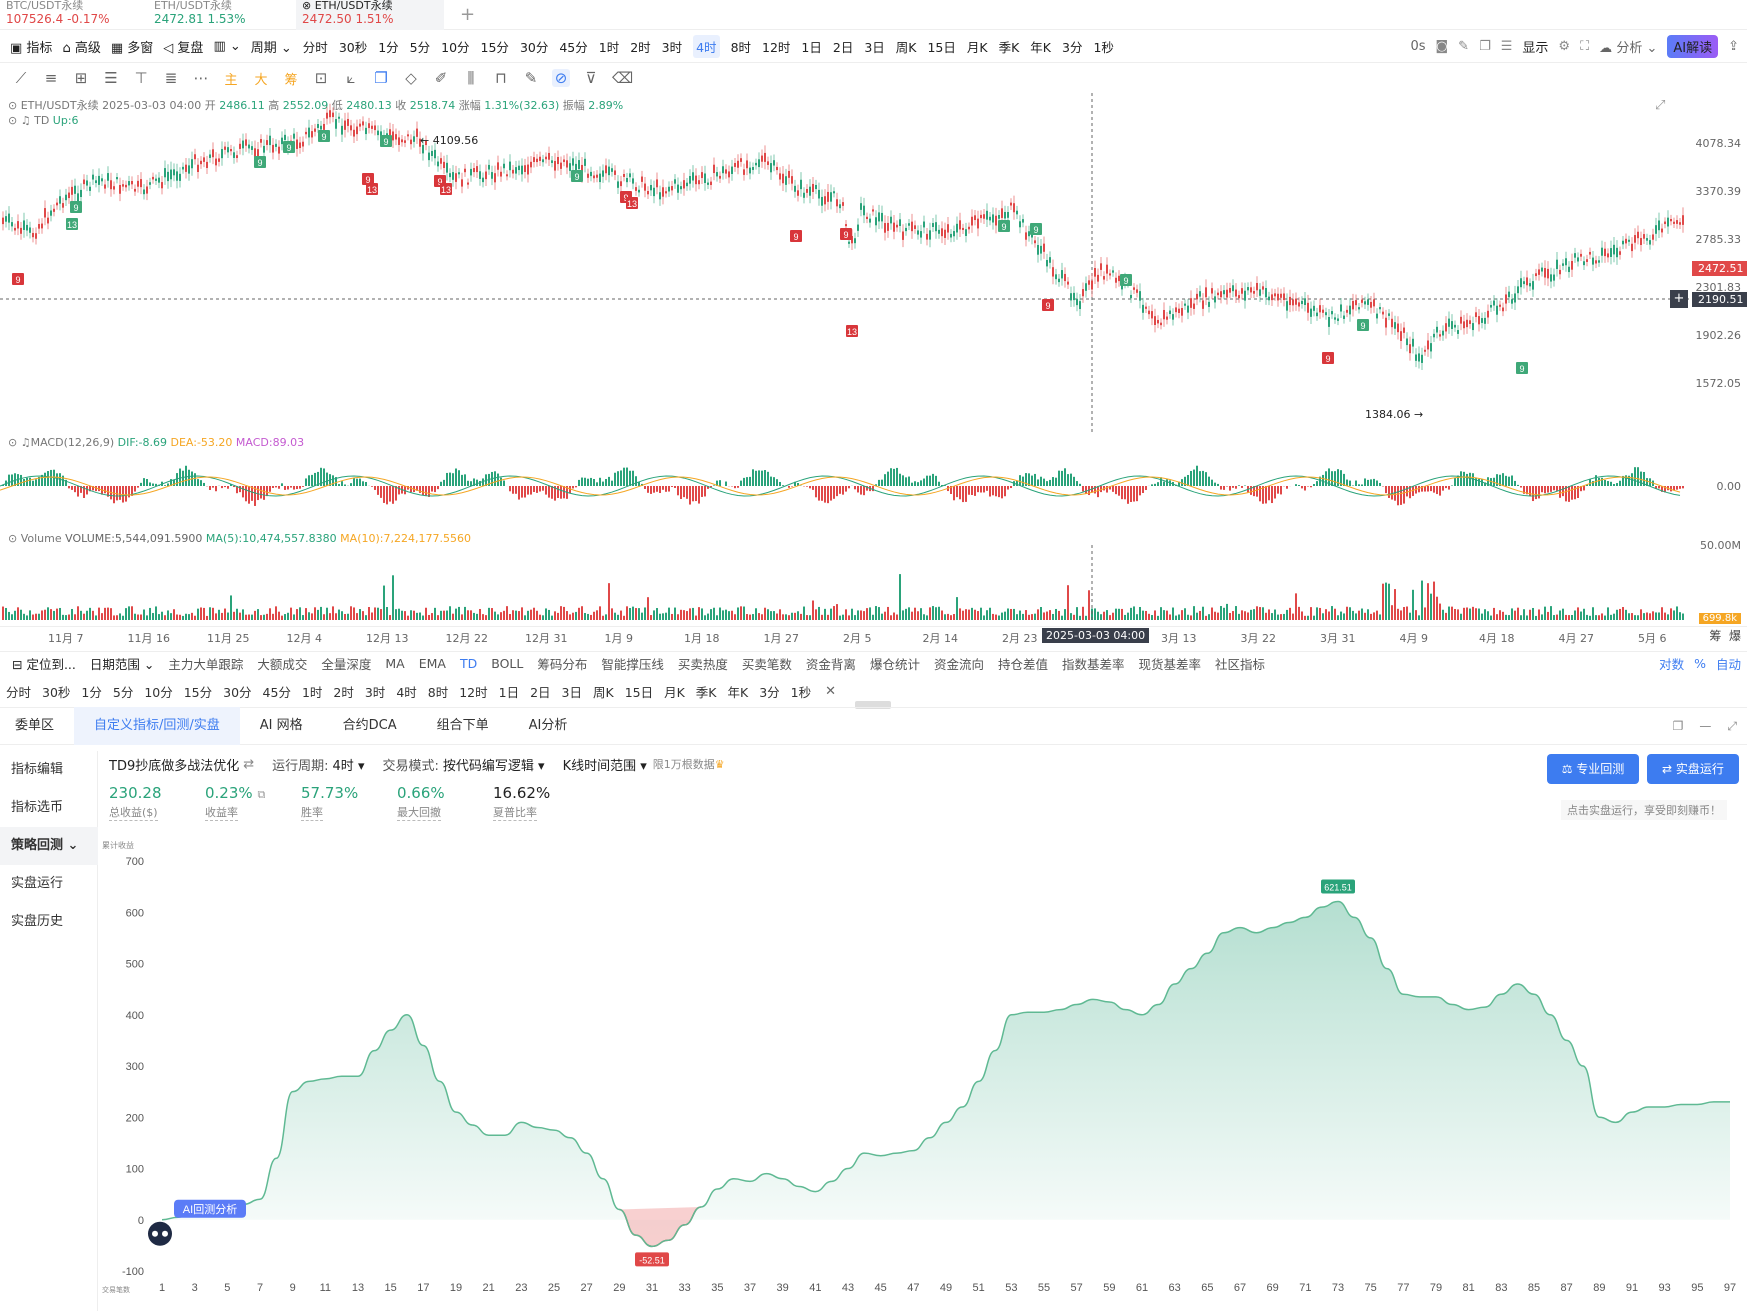 This screenshot has height=1311, width=1747. I want to click on magnet-tool-icon: ⊘, so click(561, 78).